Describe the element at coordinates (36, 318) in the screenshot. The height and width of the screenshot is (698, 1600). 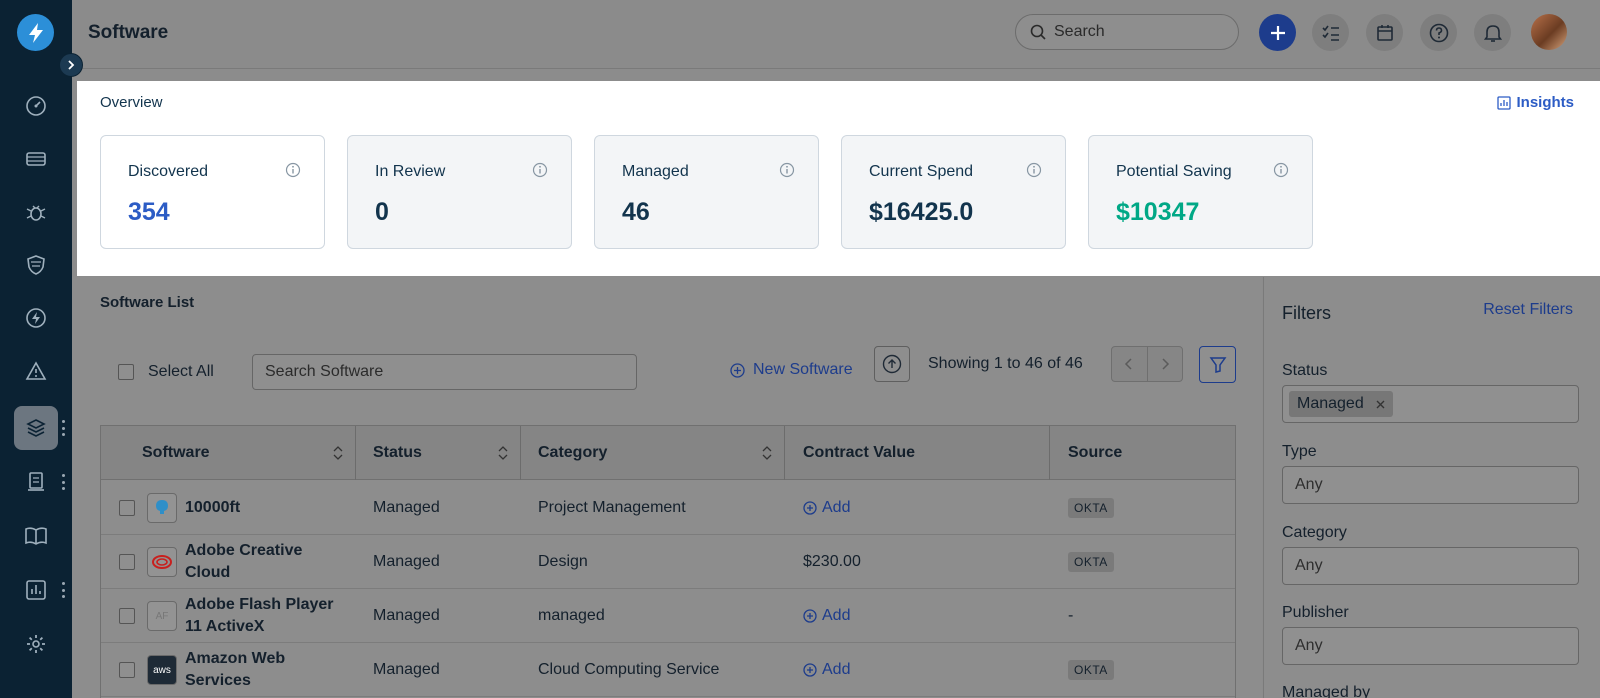
I see `lightning-icon` at that location.